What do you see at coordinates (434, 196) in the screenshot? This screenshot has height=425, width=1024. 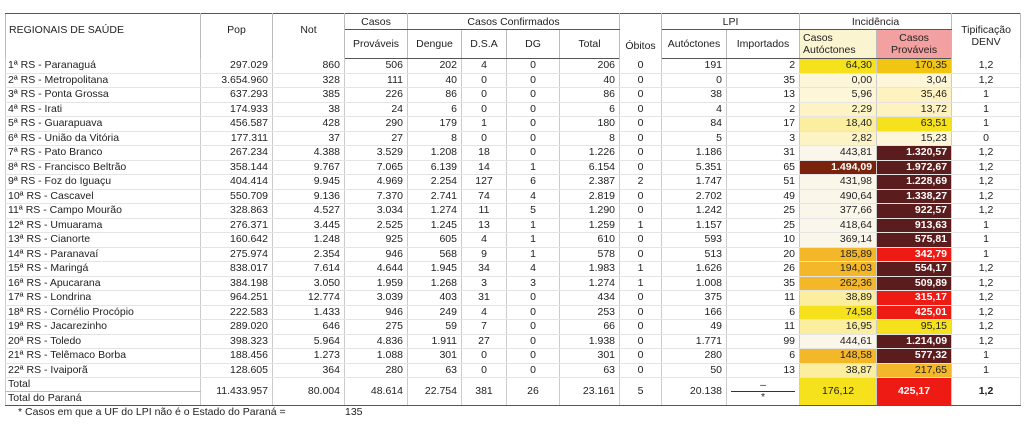 I see `cell: 2.741` at bounding box center [434, 196].